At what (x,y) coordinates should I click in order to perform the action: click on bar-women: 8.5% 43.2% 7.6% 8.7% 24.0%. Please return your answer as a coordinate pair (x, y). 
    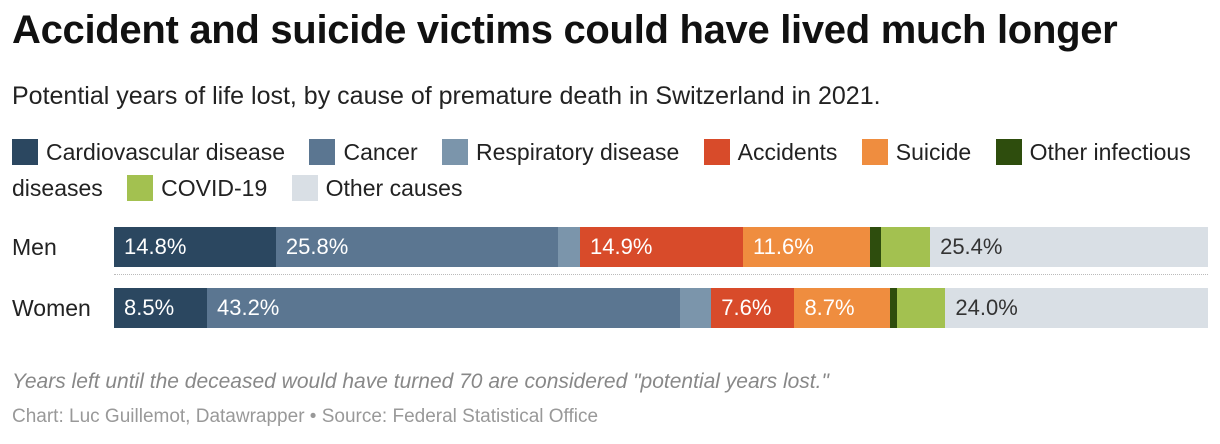
    Looking at the image, I should click on (661, 308).